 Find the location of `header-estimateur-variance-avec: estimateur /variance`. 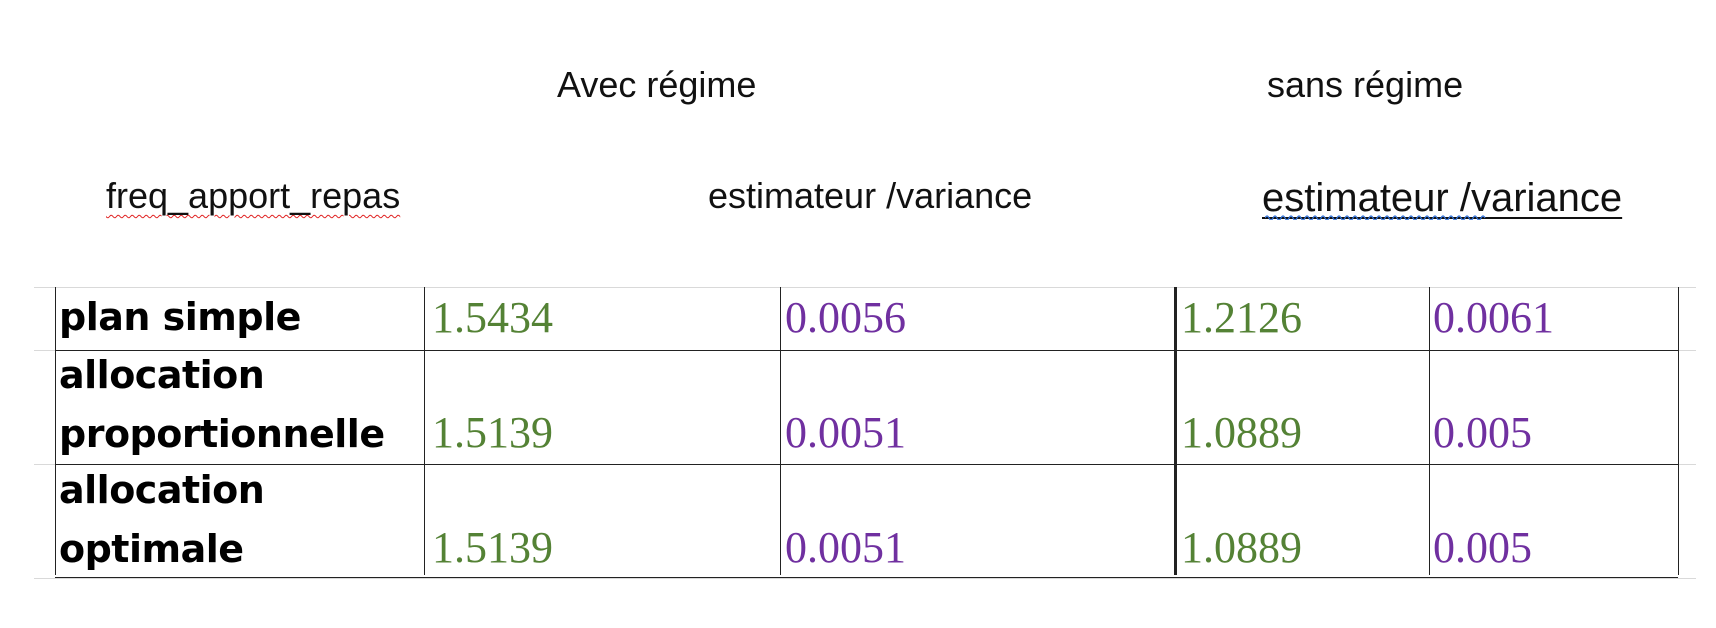

header-estimateur-variance-avec: estimateur /variance is located at coordinates (870, 195).